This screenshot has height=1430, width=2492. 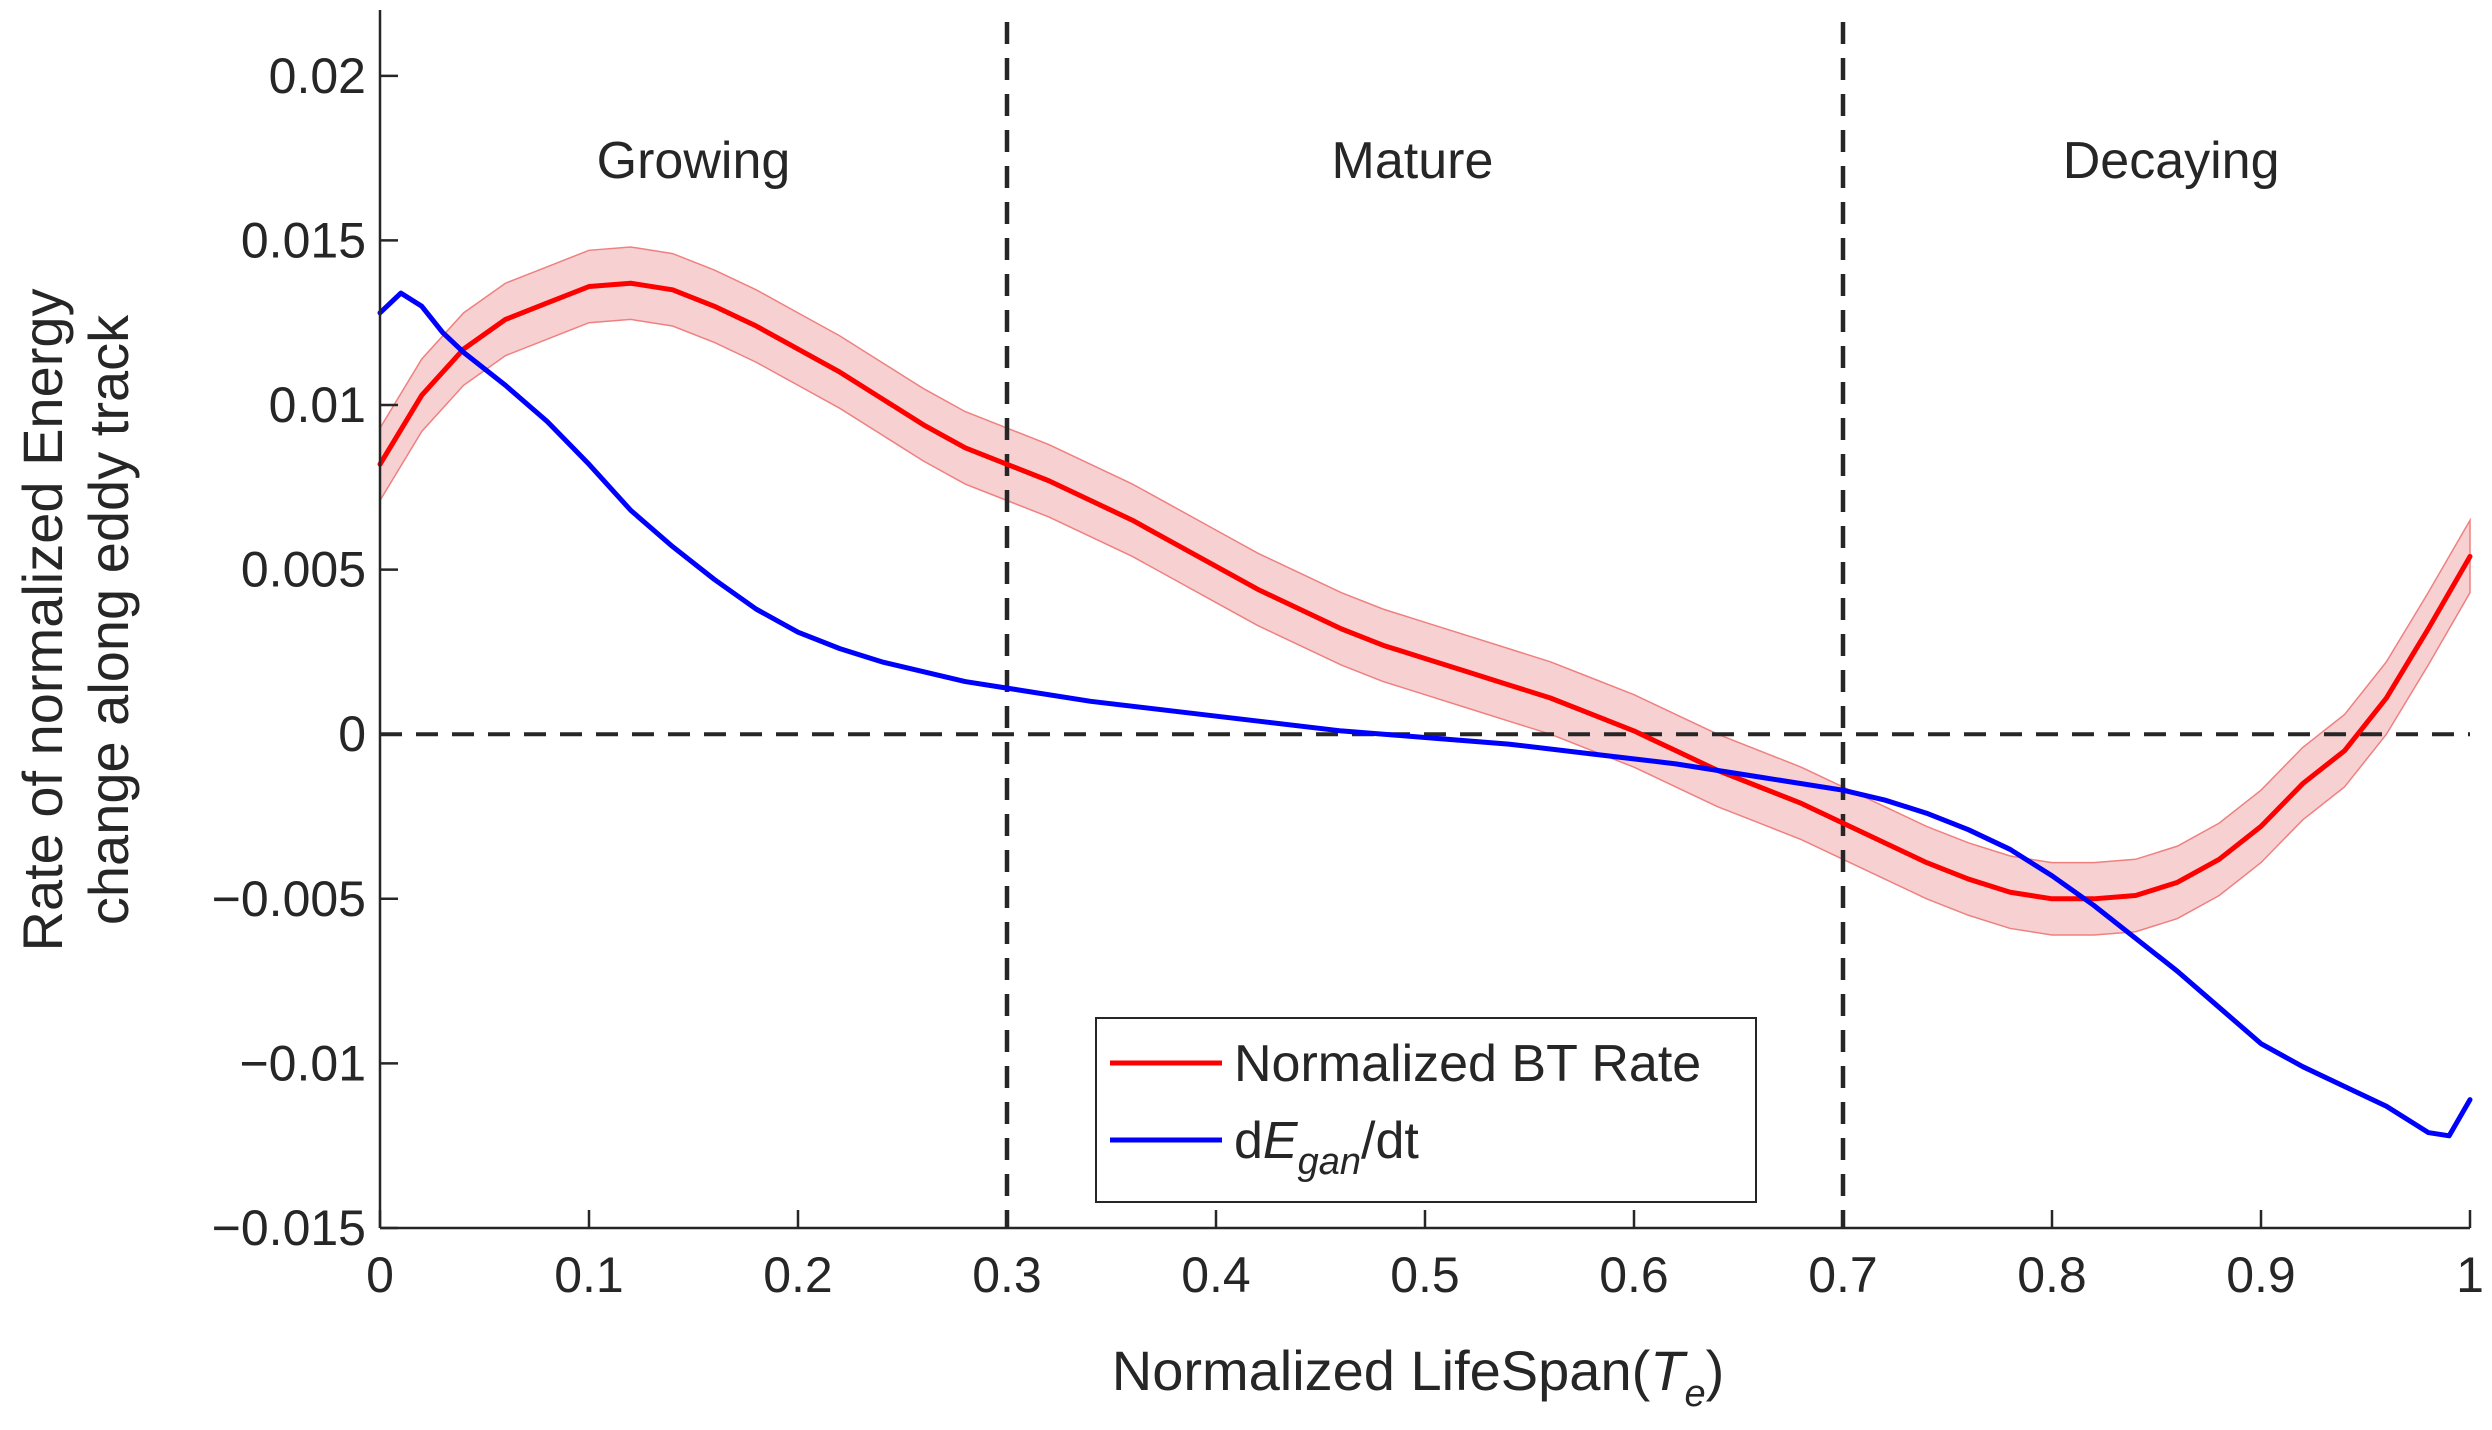 I want to click on y-tick-label: 0.005, so click(x=303, y=570).